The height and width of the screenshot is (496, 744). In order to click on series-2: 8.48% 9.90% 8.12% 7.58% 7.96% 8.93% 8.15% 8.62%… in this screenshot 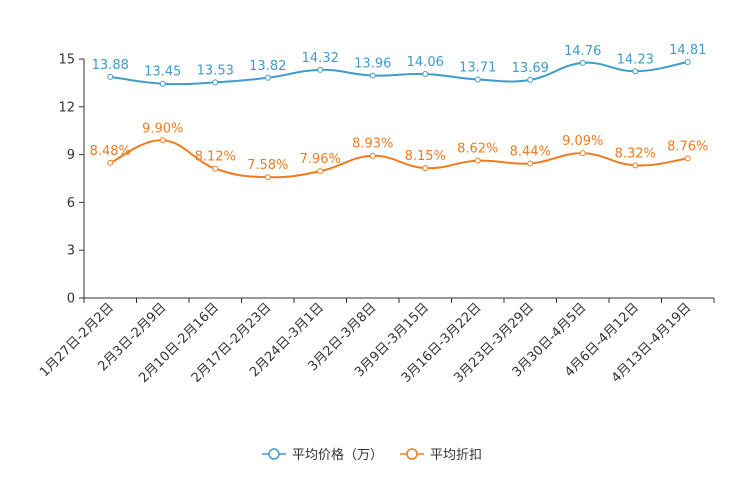, I will do `click(399, 151)`.